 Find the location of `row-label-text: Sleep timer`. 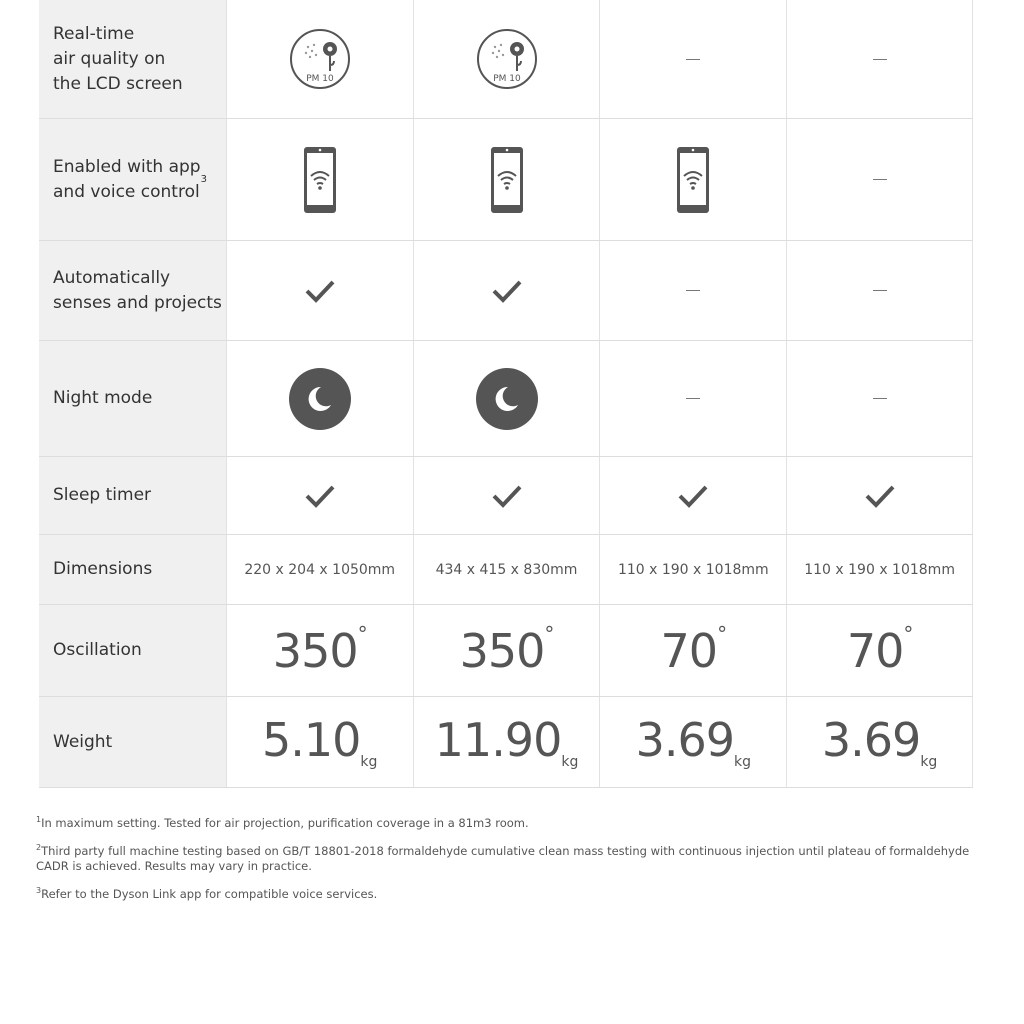

row-label-text: Sleep timer is located at coordinates (102, 495).